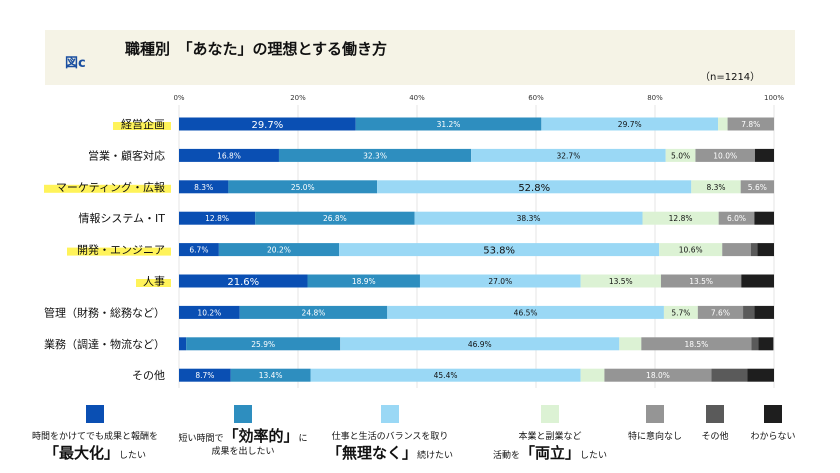 The image size is (840, 473). I want to click on x-tick-label: 0%, so click(178, 98).